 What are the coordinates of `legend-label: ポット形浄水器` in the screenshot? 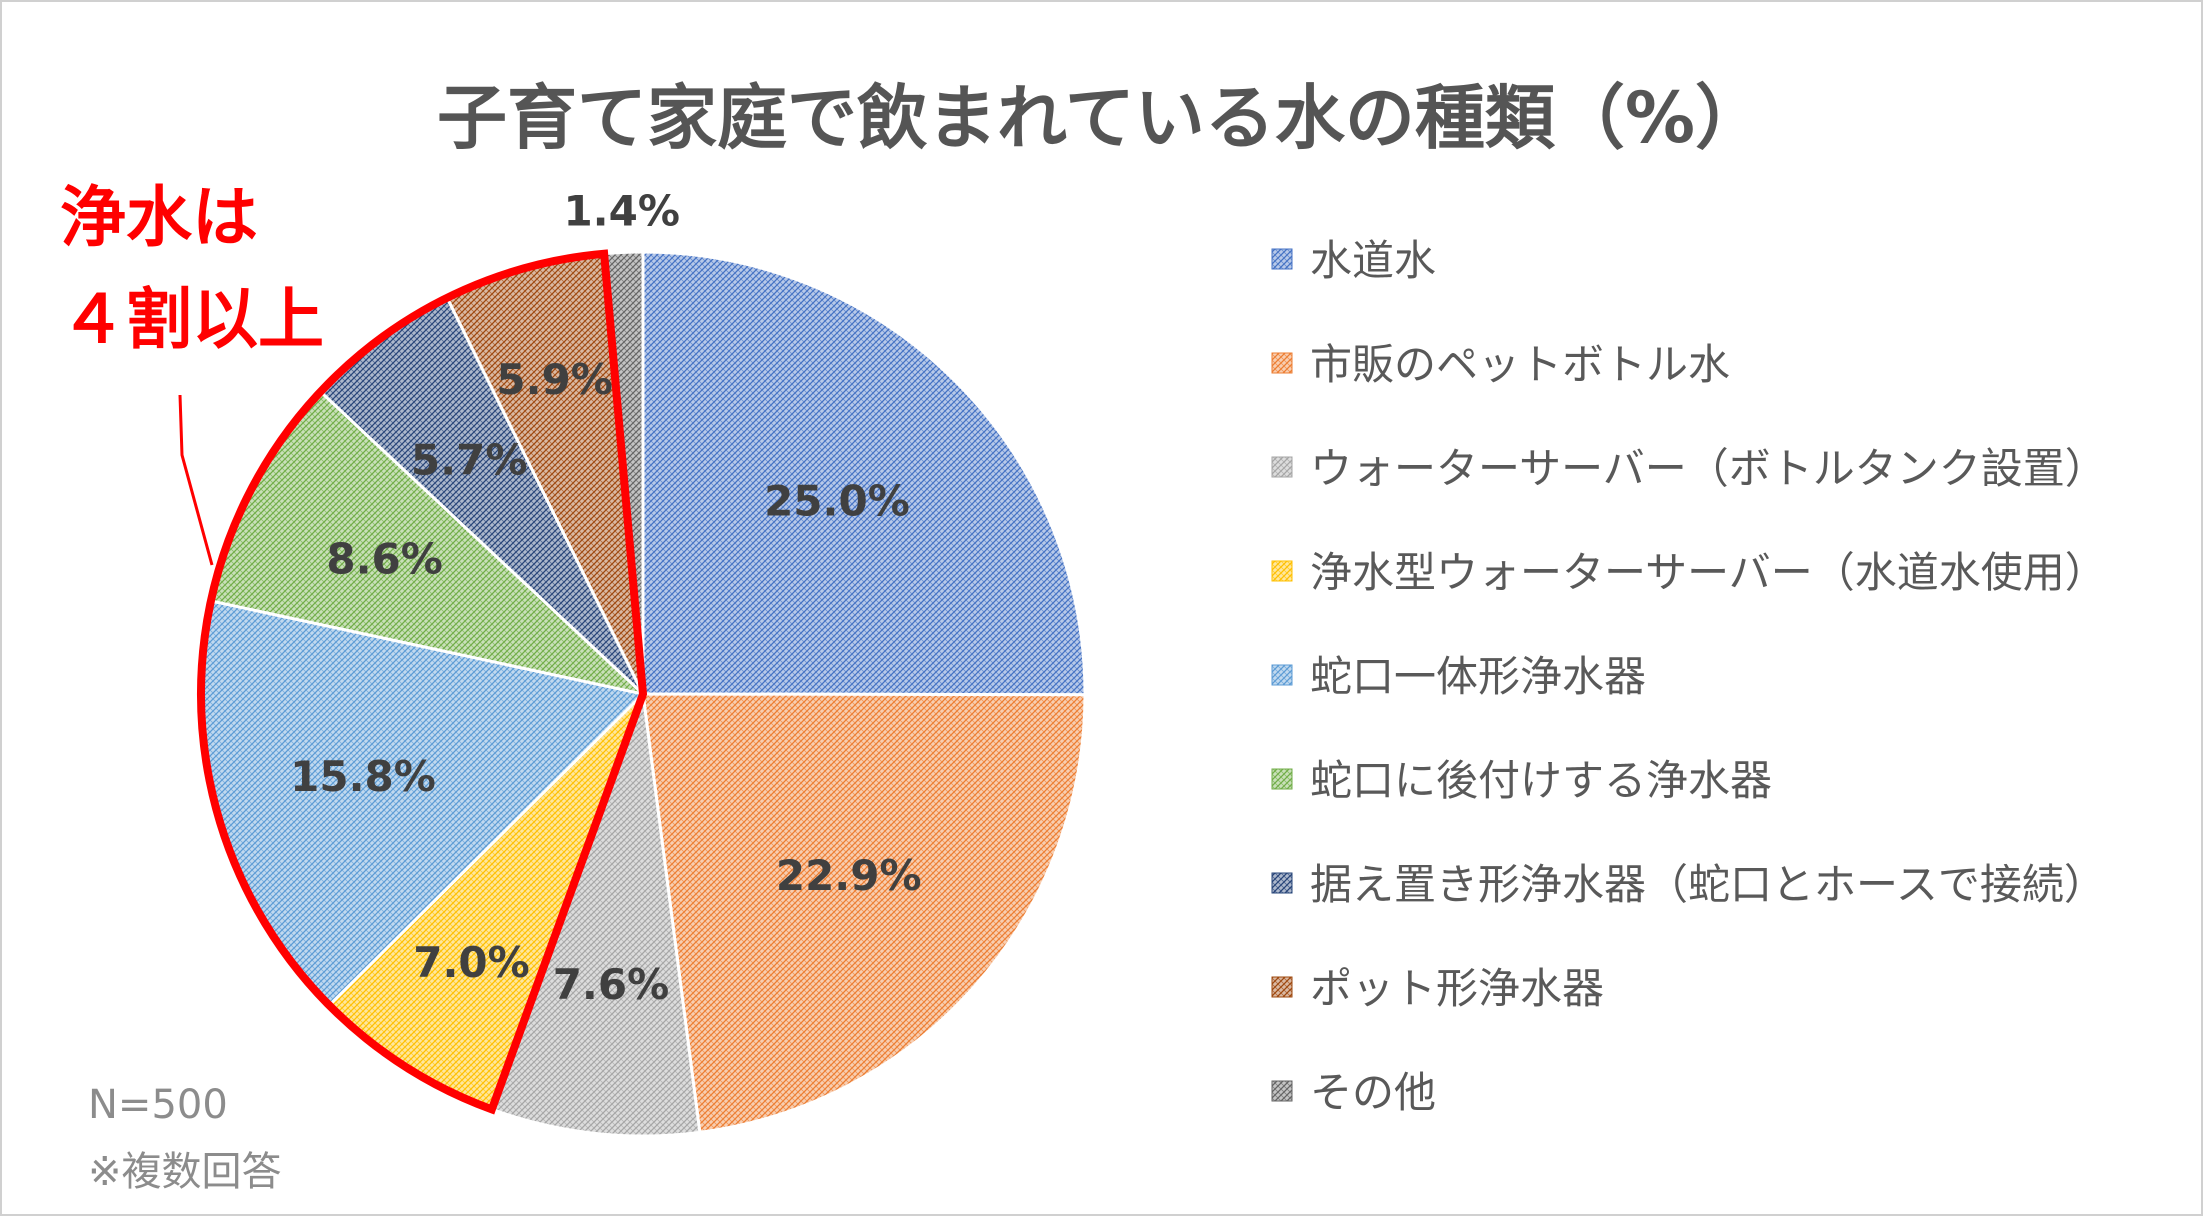 It's located at (1457, 988).